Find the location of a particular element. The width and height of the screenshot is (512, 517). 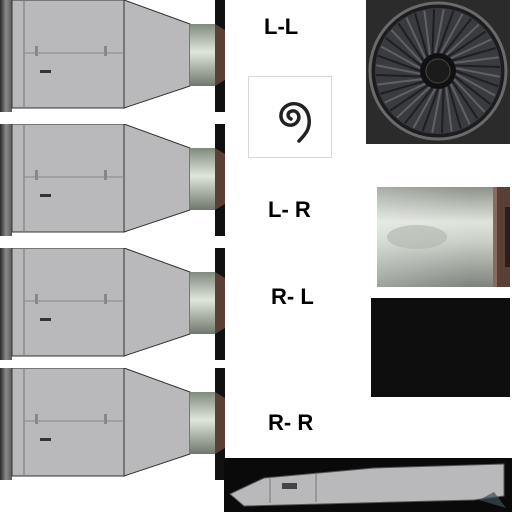

black-panel is located at coordinates (440, 347).